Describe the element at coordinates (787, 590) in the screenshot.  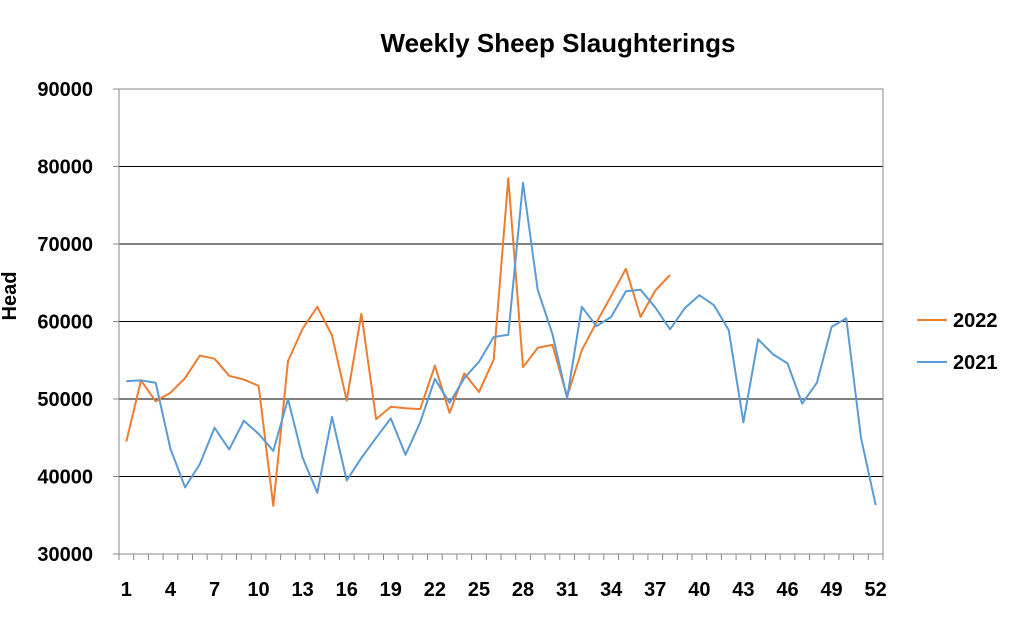
I see `x-tick-label: 46` at that location.